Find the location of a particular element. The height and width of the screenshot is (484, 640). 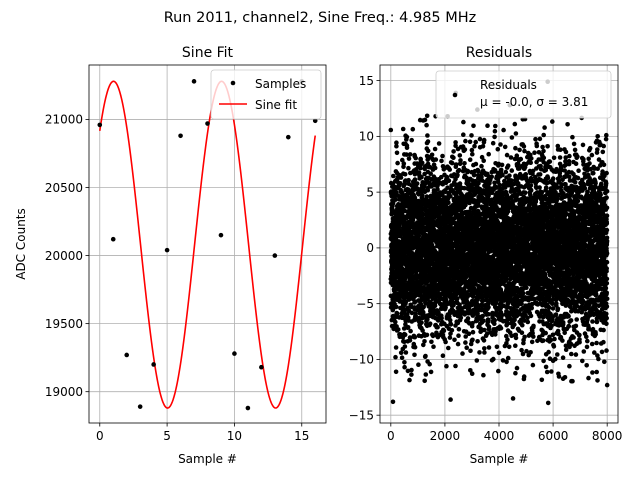

residuals-xtick-label: 6000 is located at coordinates (553, 436).